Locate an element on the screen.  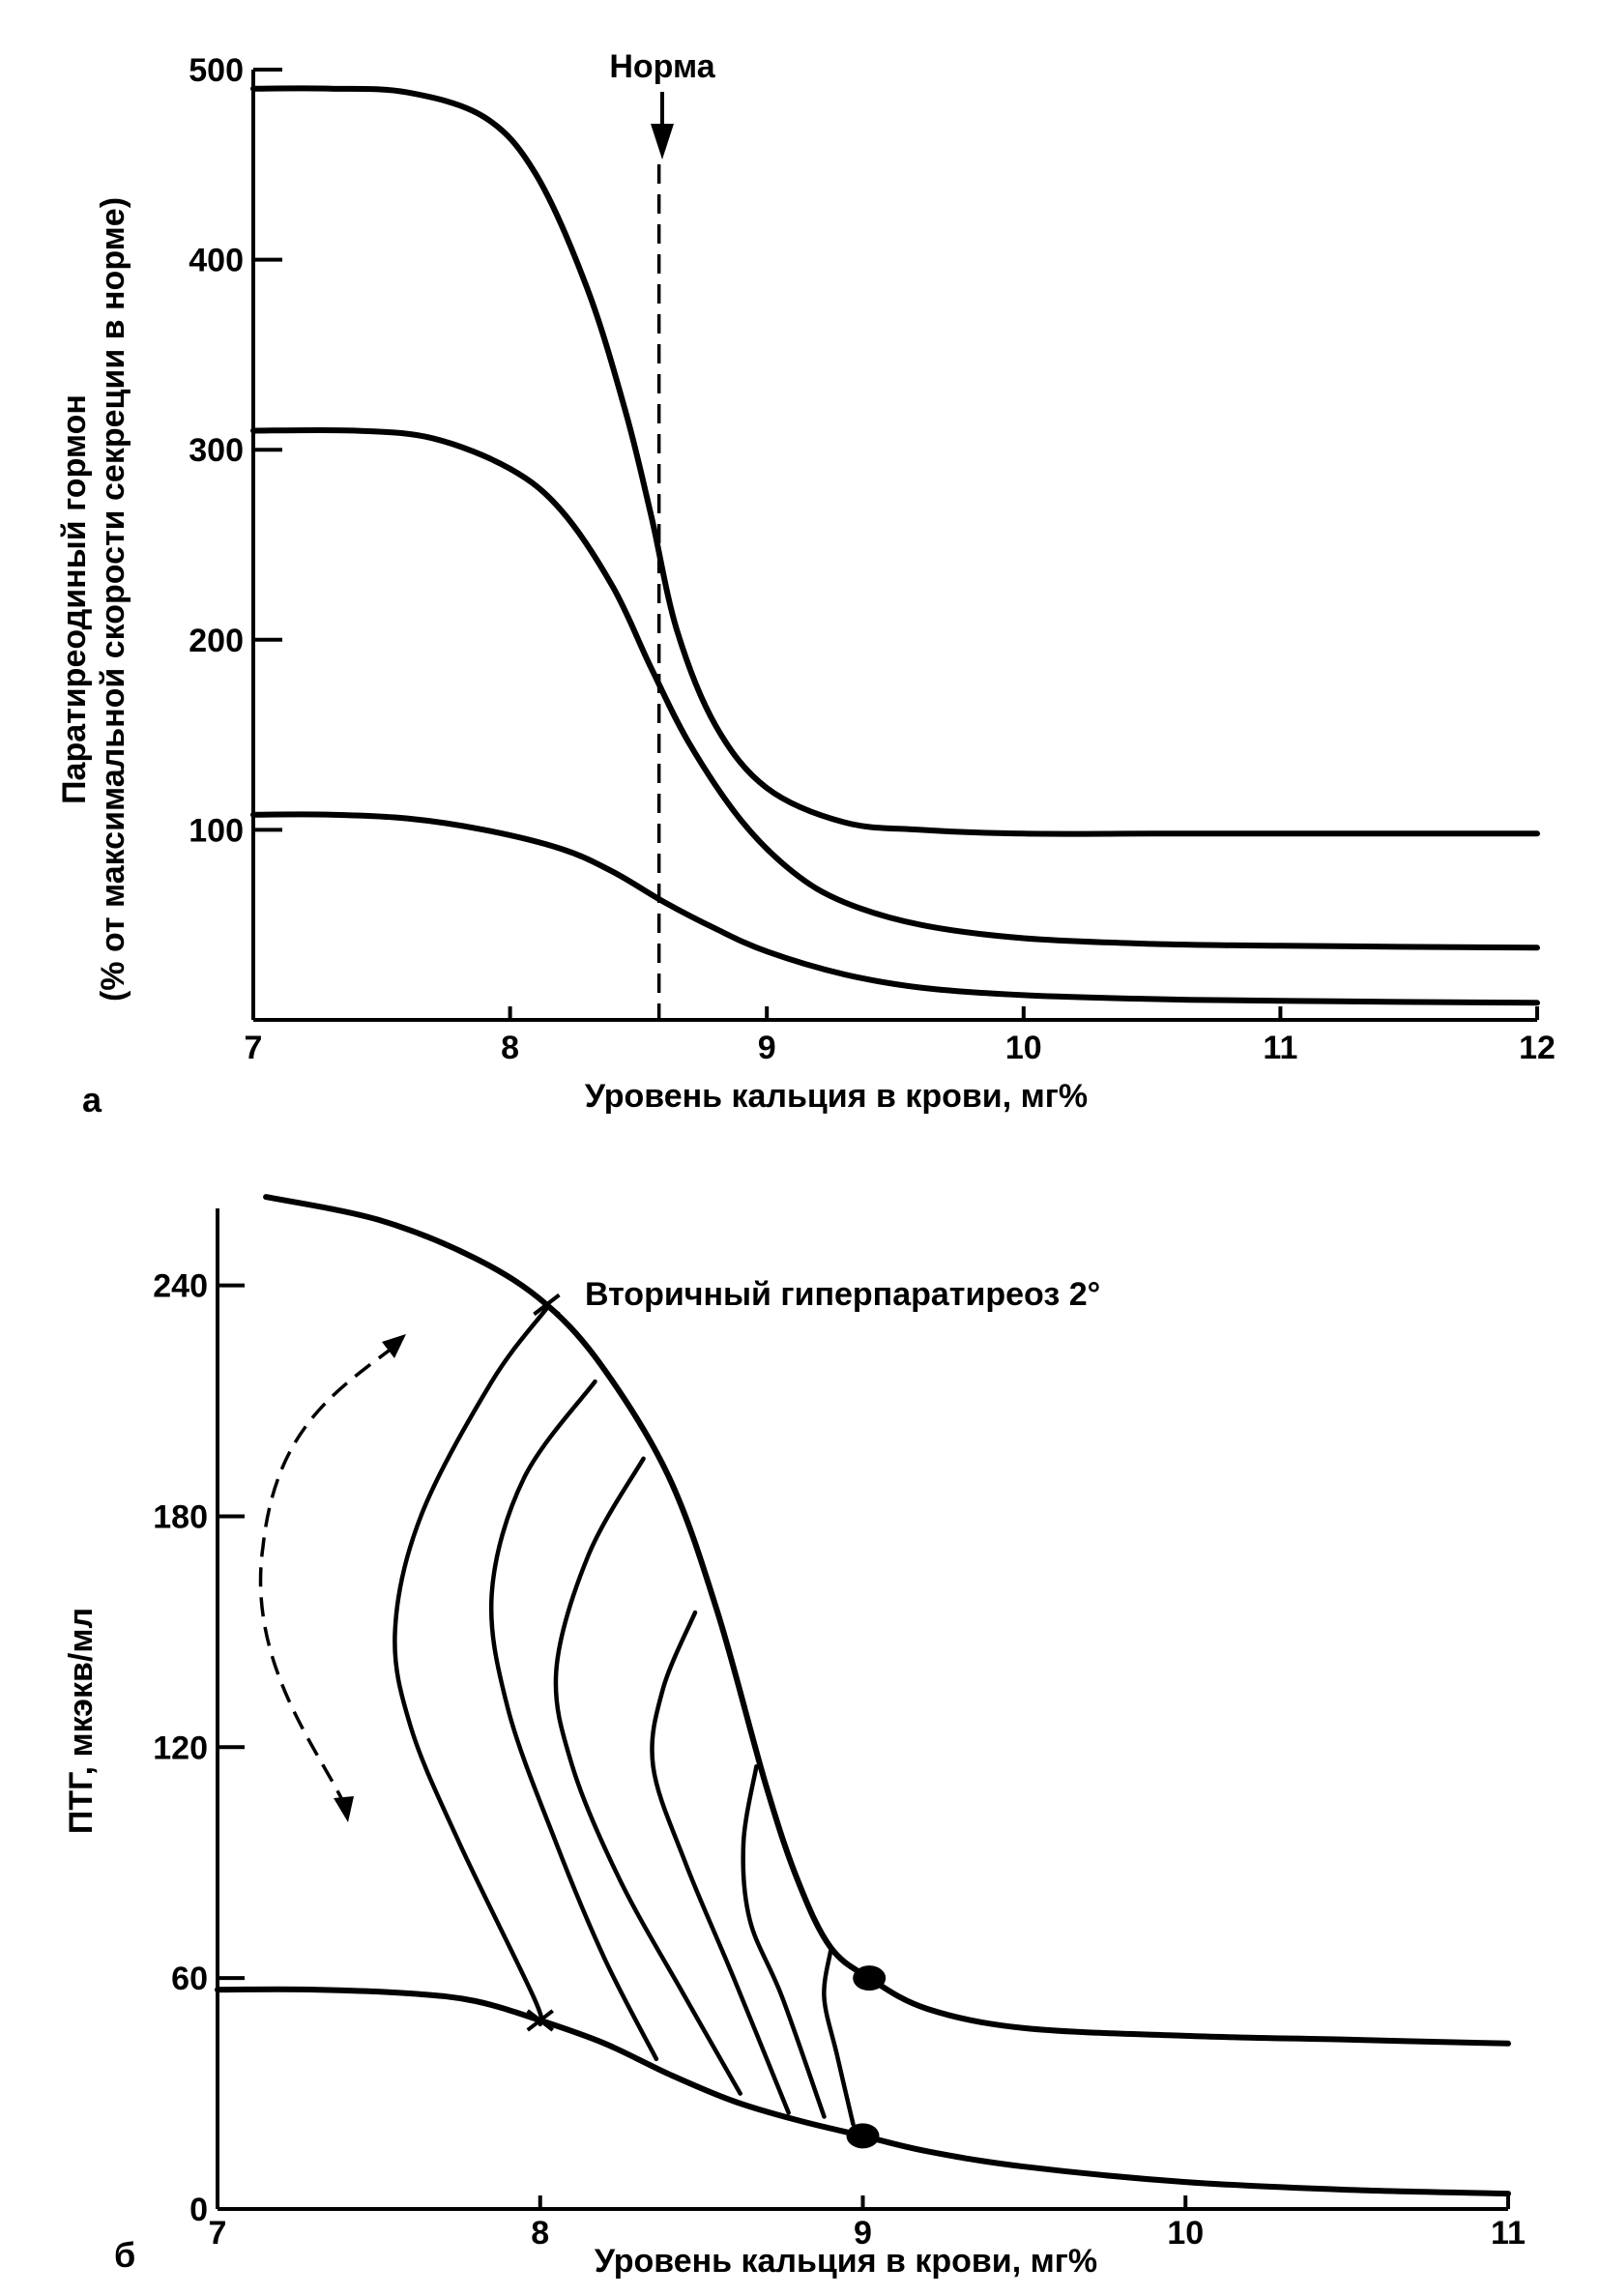
panel-b-y-axis-label: ПТГ, мкэкв/мл is located at coordinates (82, 1721).